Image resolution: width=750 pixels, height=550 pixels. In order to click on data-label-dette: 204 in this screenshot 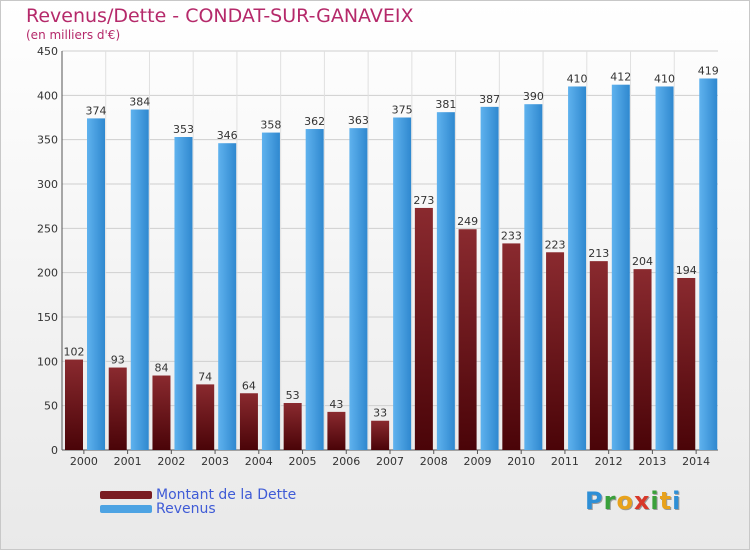, I will do `click(642, 261)`.